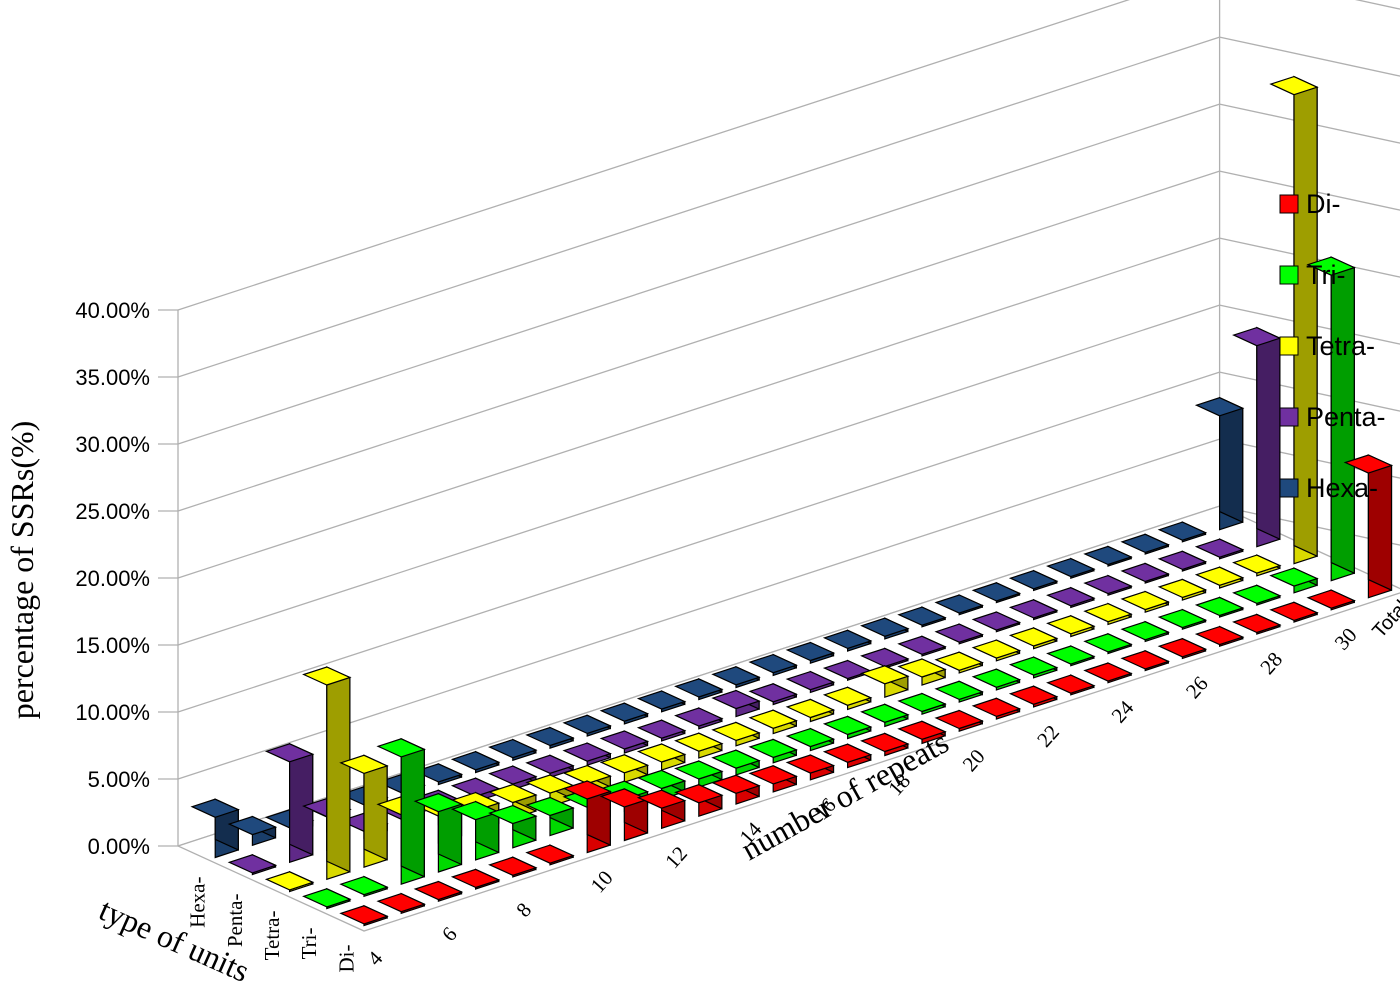 The height and width of the screenshot is (994, 1400). What do you see at coordinates (1325, 275) in the screenshot?
I see `legend-label: Tri-` at bounding box center [1325, 275].